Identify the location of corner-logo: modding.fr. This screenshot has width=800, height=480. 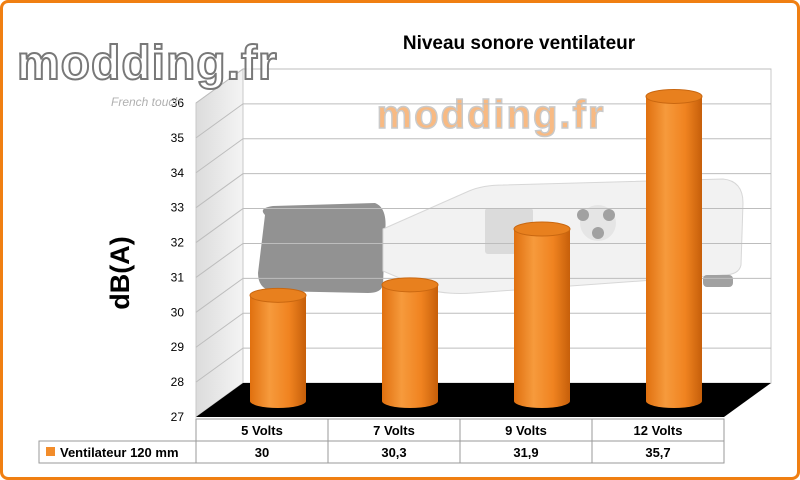
(147, 63).